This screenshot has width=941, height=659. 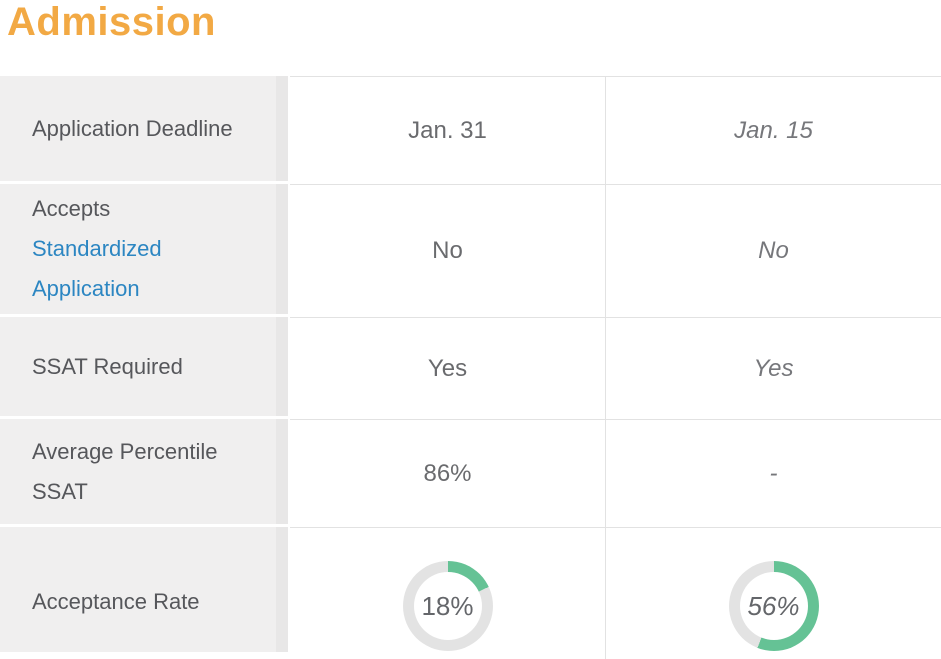 I want to click on row-label: Acceptance Rate, so click(x=116, y=601).